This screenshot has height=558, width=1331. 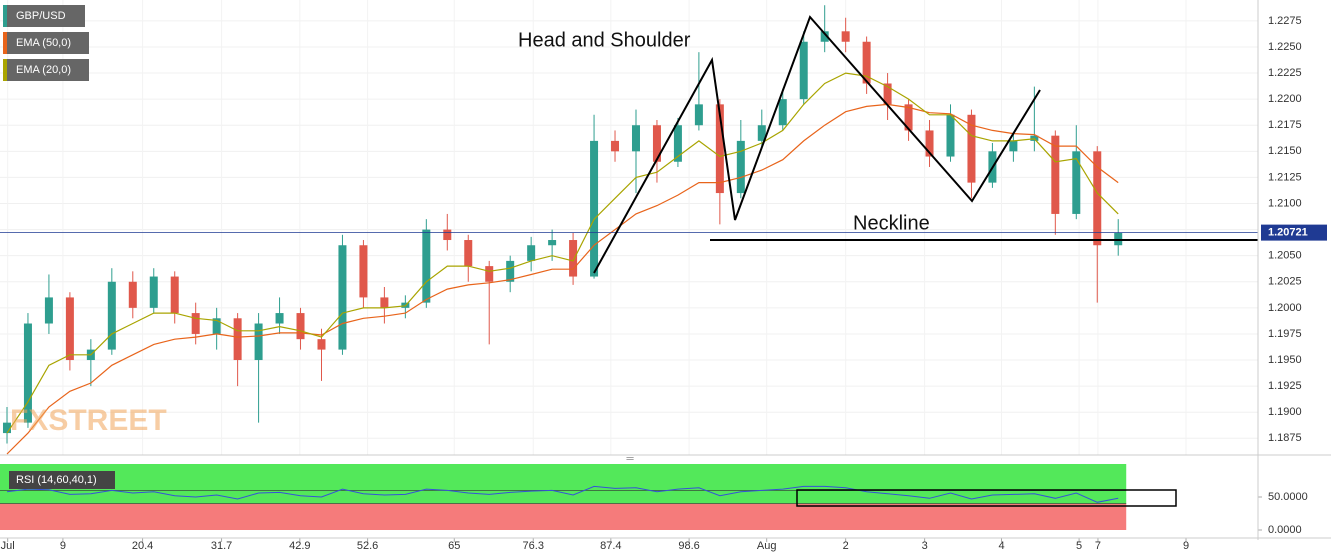 I want to click on y-tick-label: 1.1950, so click(x=1285, y=360).